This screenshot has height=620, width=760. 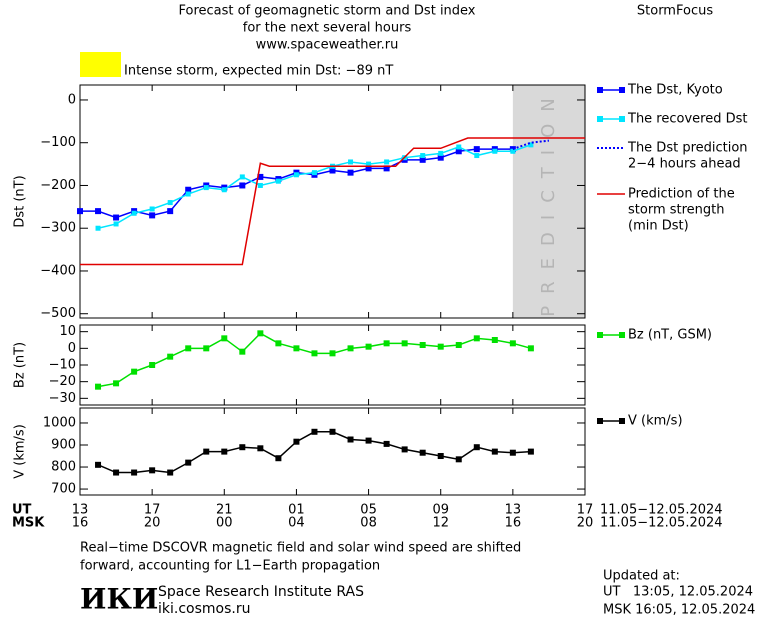 I want to click on y-tick-label: −300, so click(x=58, y=228).